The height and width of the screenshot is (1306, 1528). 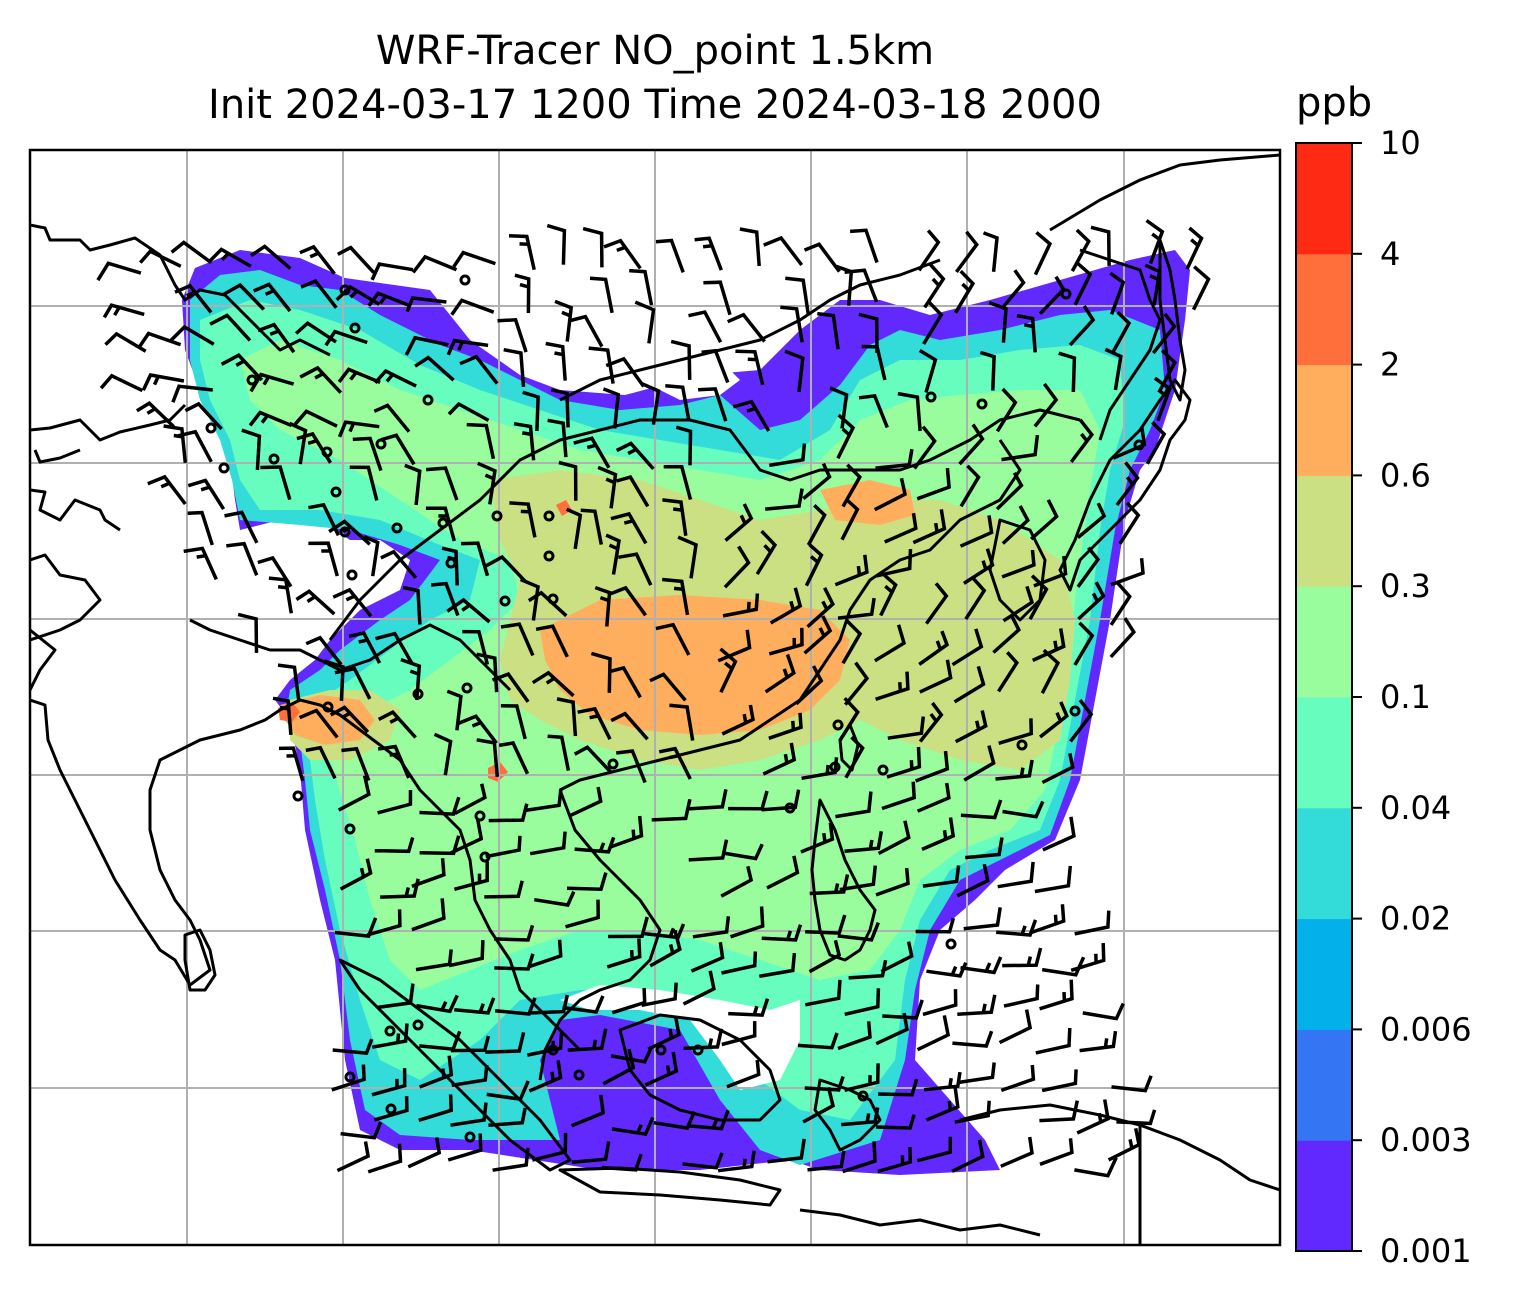 I want to click on colorbar: 0.001 0.003 0.006 0.02 0.04 0.1 0.3 0.6 2 4 10, so click(x=1383, y=697).